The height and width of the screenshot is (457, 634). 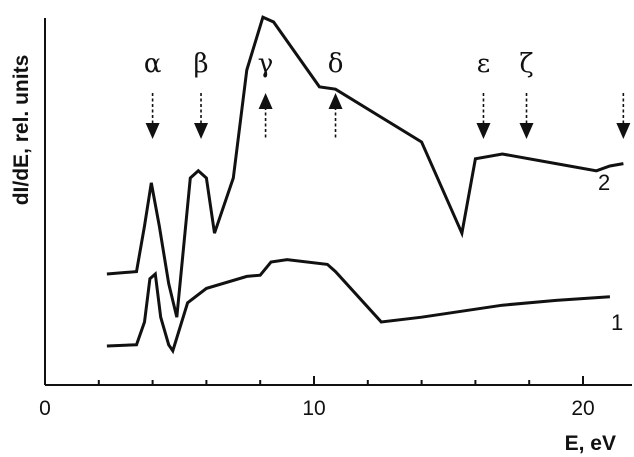 I want to click on x-tick-label: 0, so click(x=45, y=408).